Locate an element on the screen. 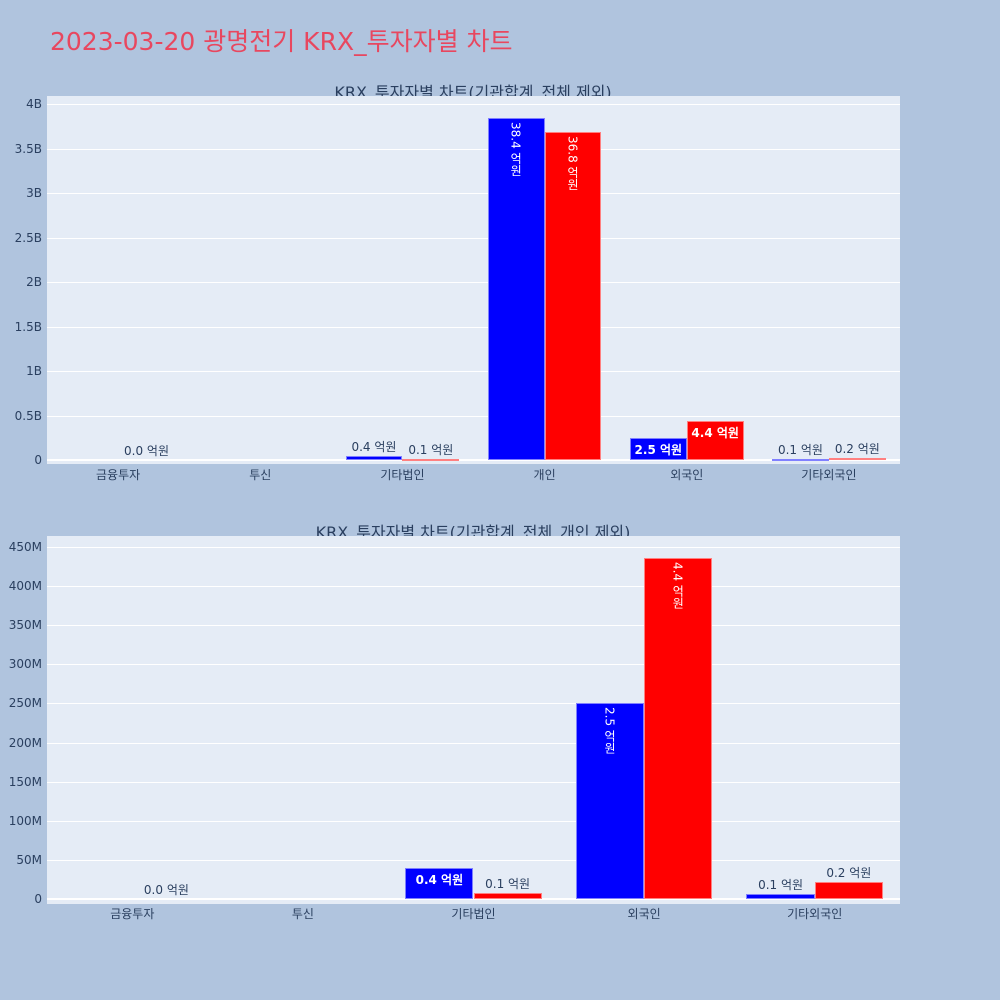 Image resolution: width=1000 pixels, height=1000 pixels. y-tick-label: 3.5B is located at coordinates (28, 148).